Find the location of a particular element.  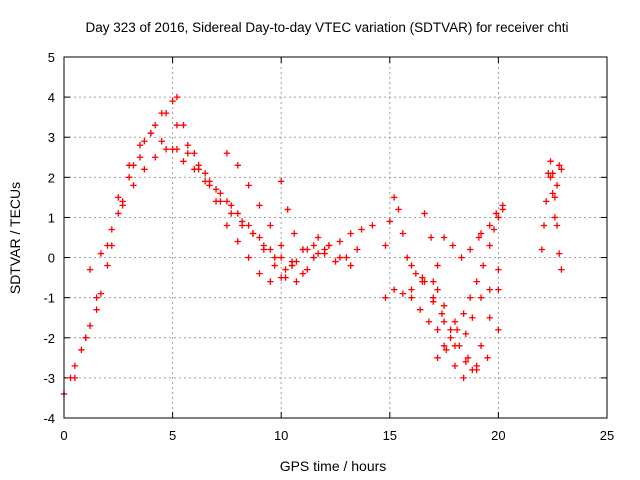

y-tick-label: -4 is located at coordinates (49, 418).